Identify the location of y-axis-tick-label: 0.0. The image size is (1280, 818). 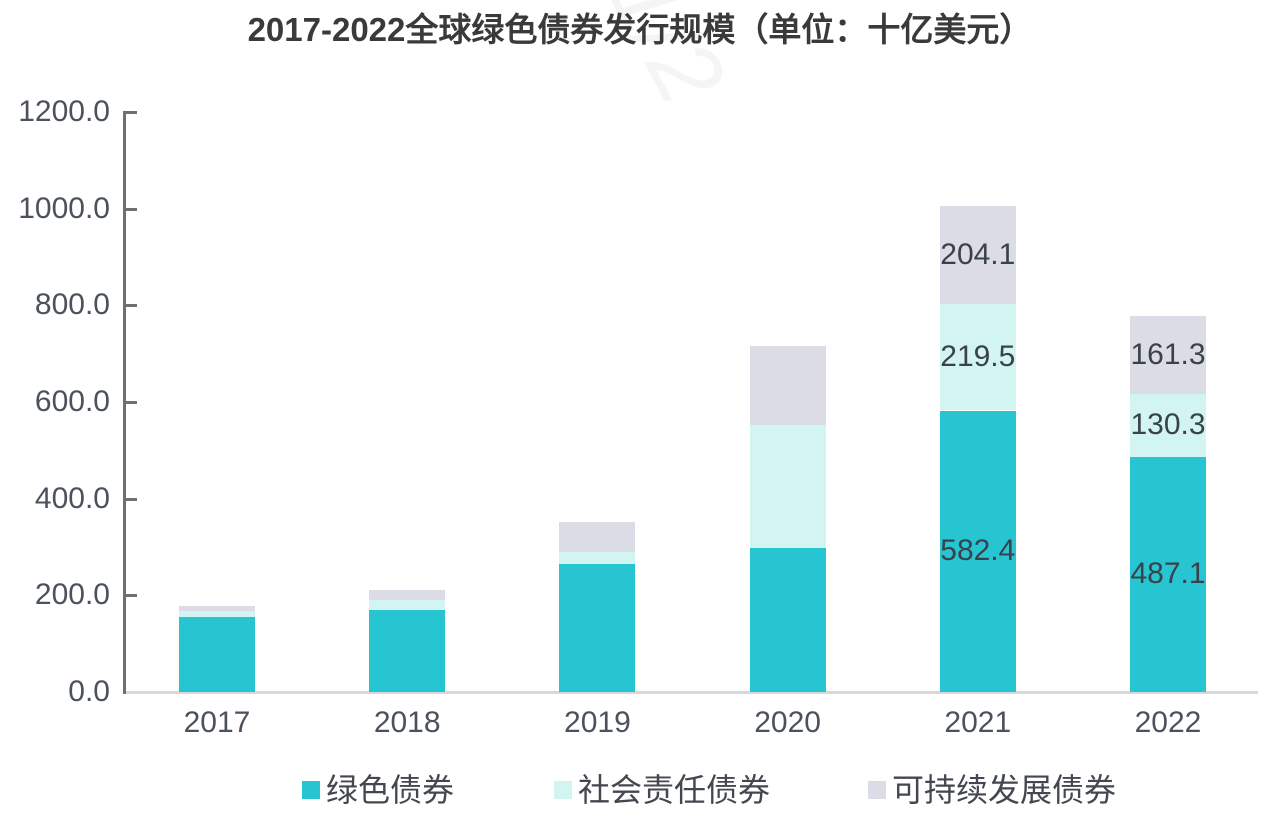
(89, 691).